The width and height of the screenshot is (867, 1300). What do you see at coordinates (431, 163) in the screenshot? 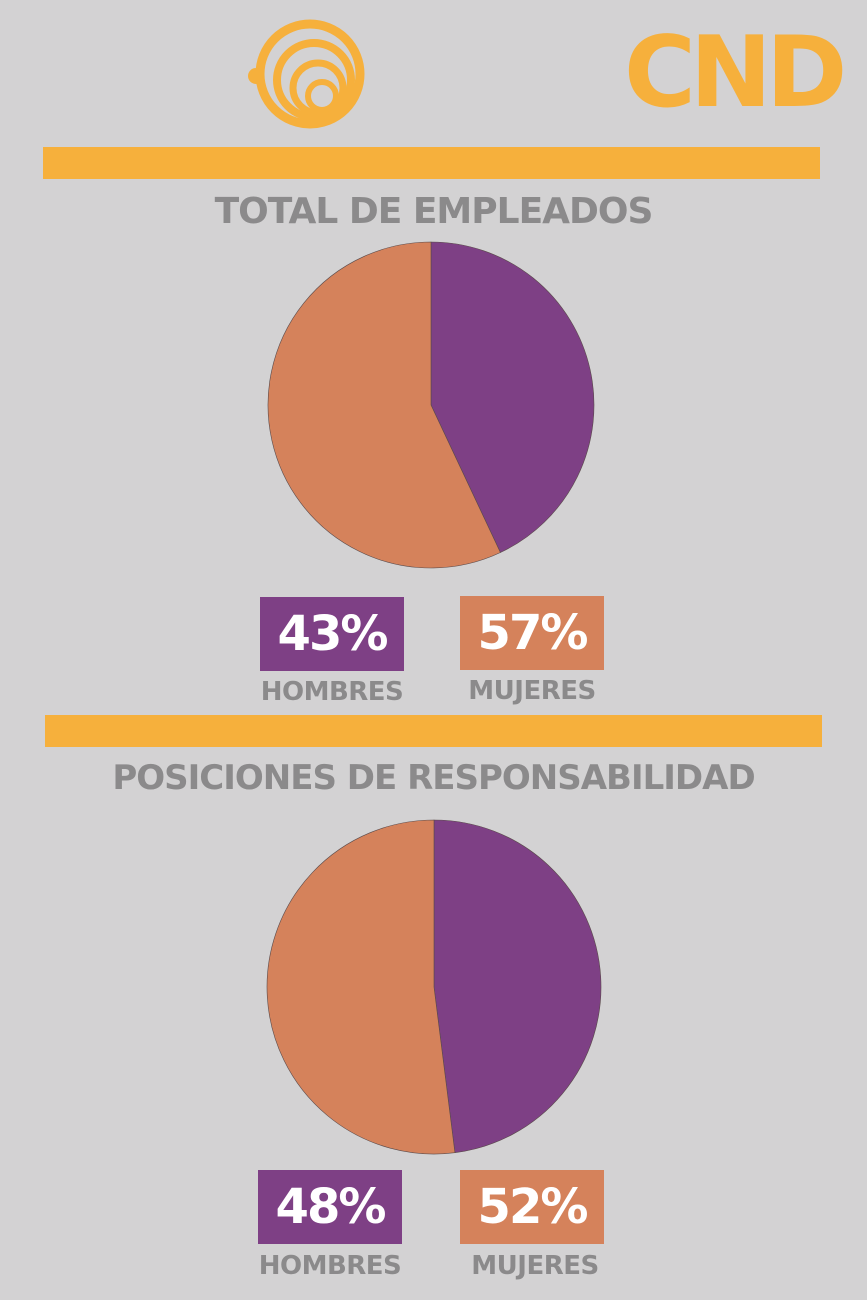
I see `divider-bar-top` at bounding box center [431, 163].